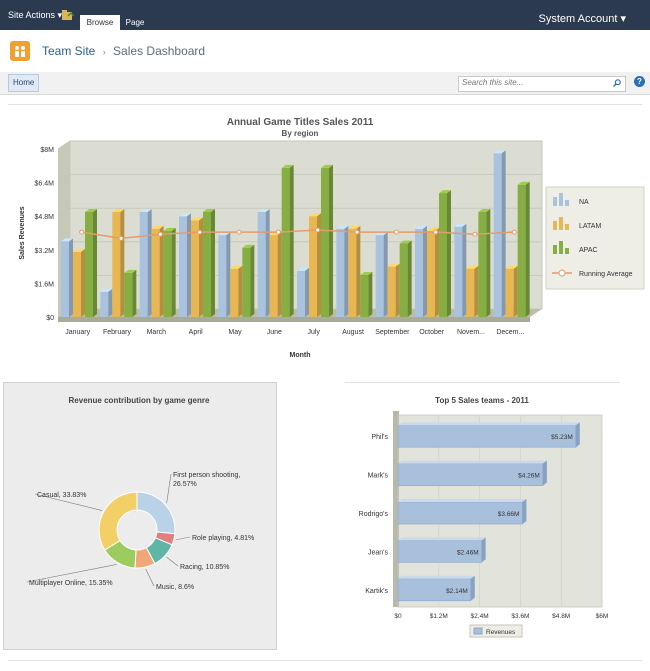 The image size is (650, 671). Describe the element at coordinates (376, 591) in the screenshot. I see `y-tick-label: Kartik's` at that location.